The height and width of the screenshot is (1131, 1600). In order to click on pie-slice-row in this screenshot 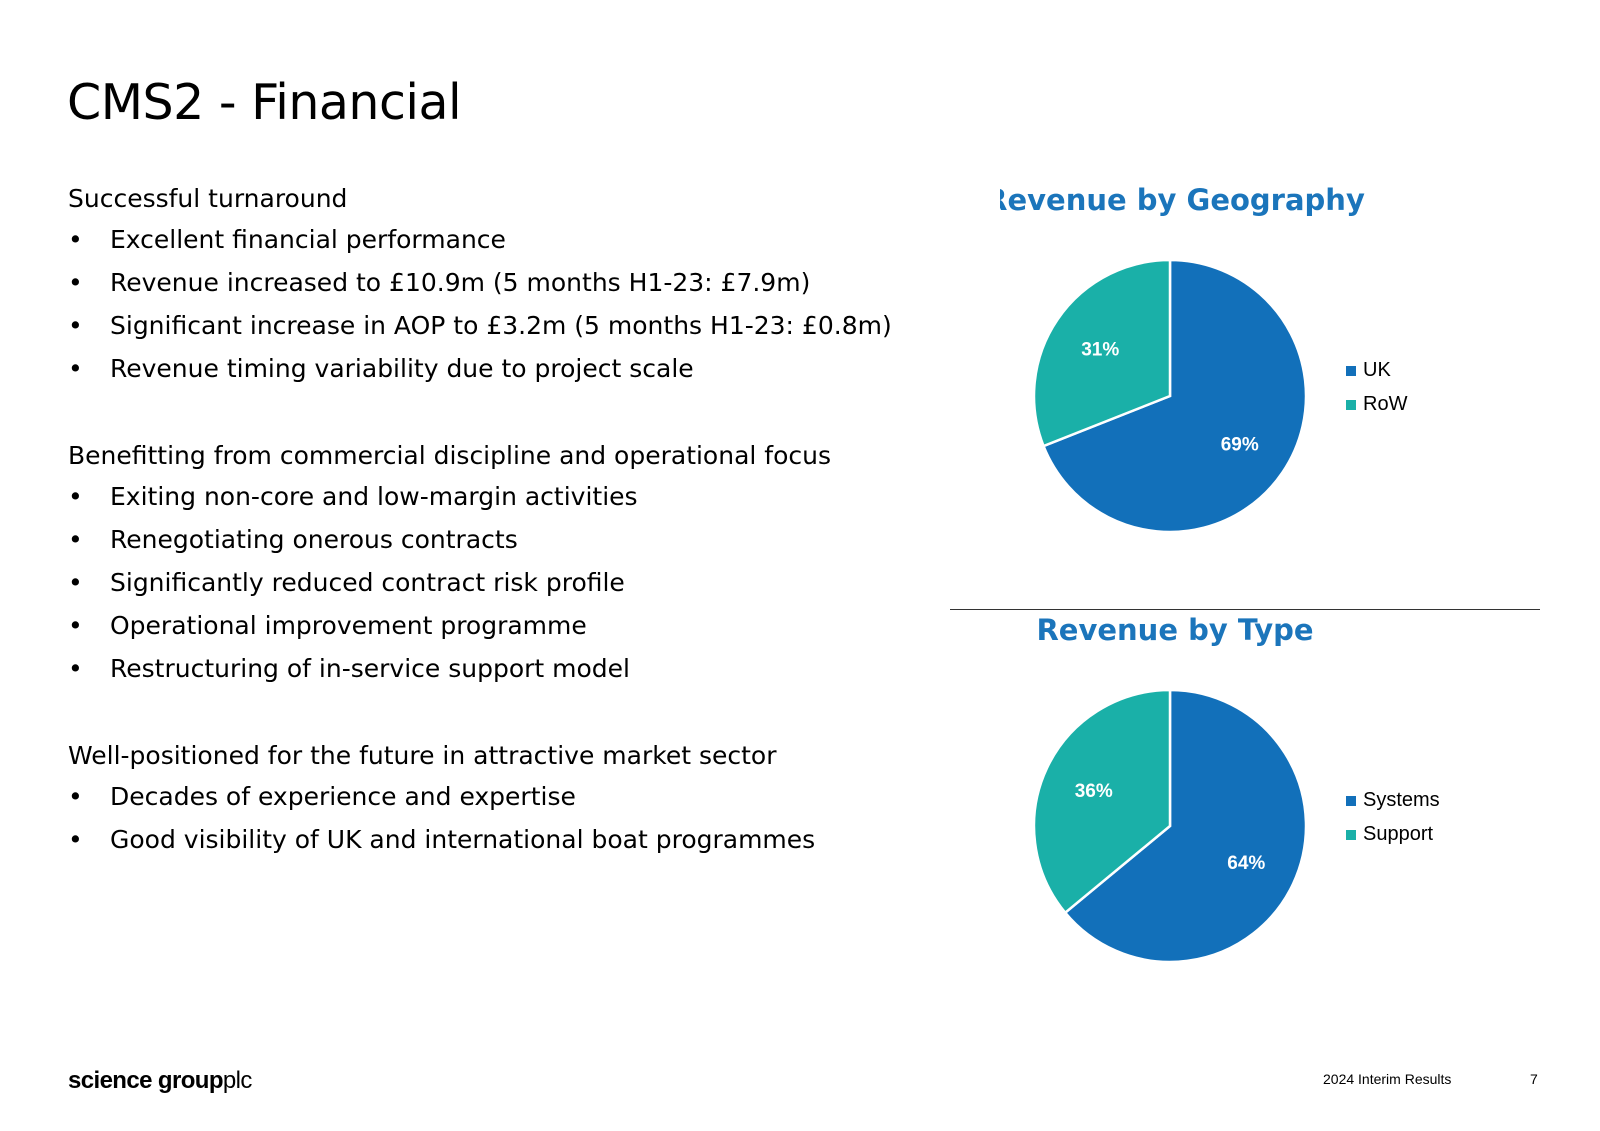, I will do `click(1102, 353)`.